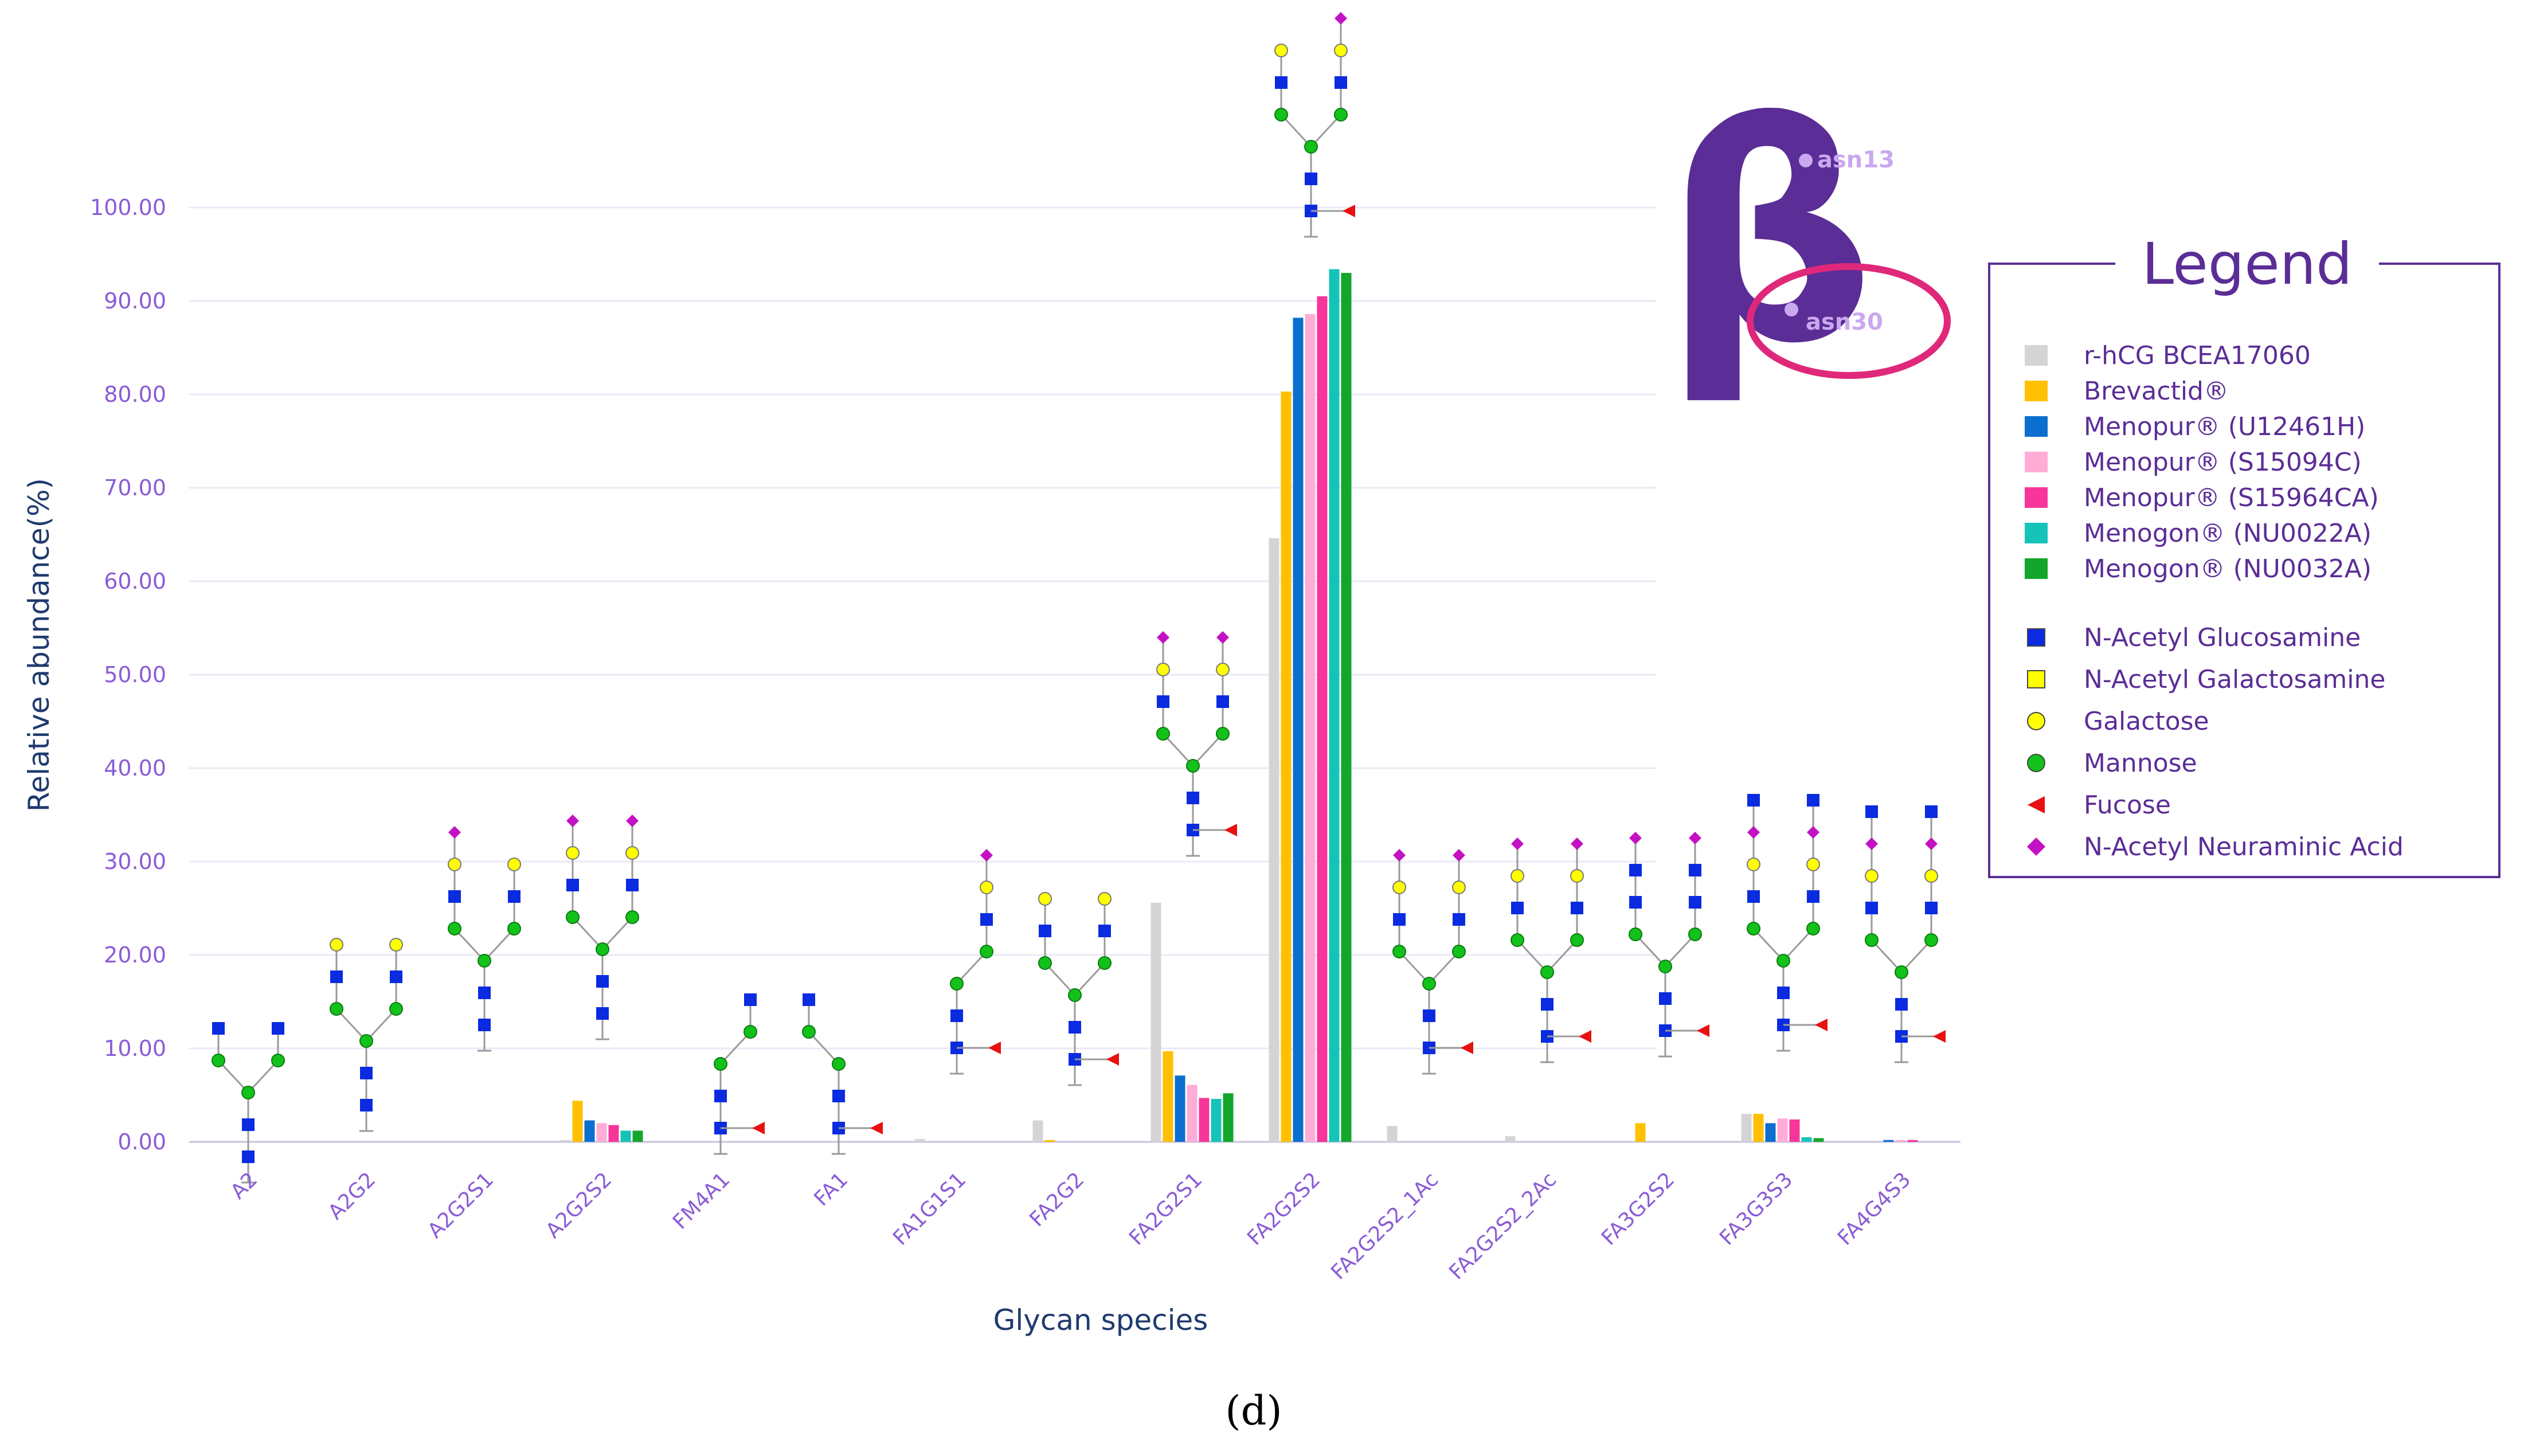 Image resolution: width=2524 pixels, height=1456 pixels. I want to click on legend-symbol-label: Fucose, so click(2127, 805).